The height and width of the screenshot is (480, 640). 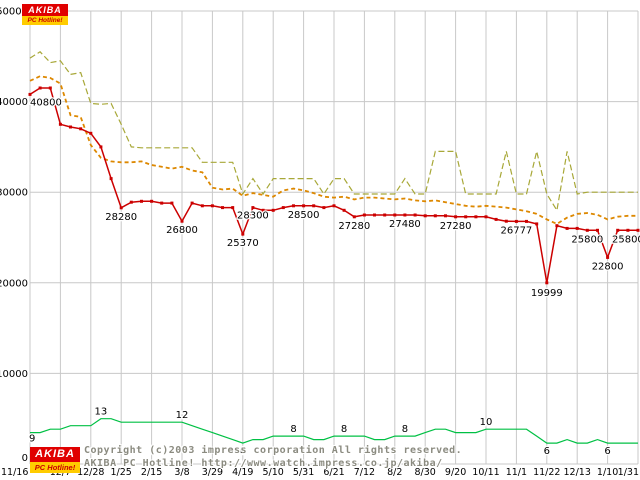 What do you see at coordinates (14, 283) in the screenshot?
I see `y-axis-label: 20000` at bounding box center [14, 283].